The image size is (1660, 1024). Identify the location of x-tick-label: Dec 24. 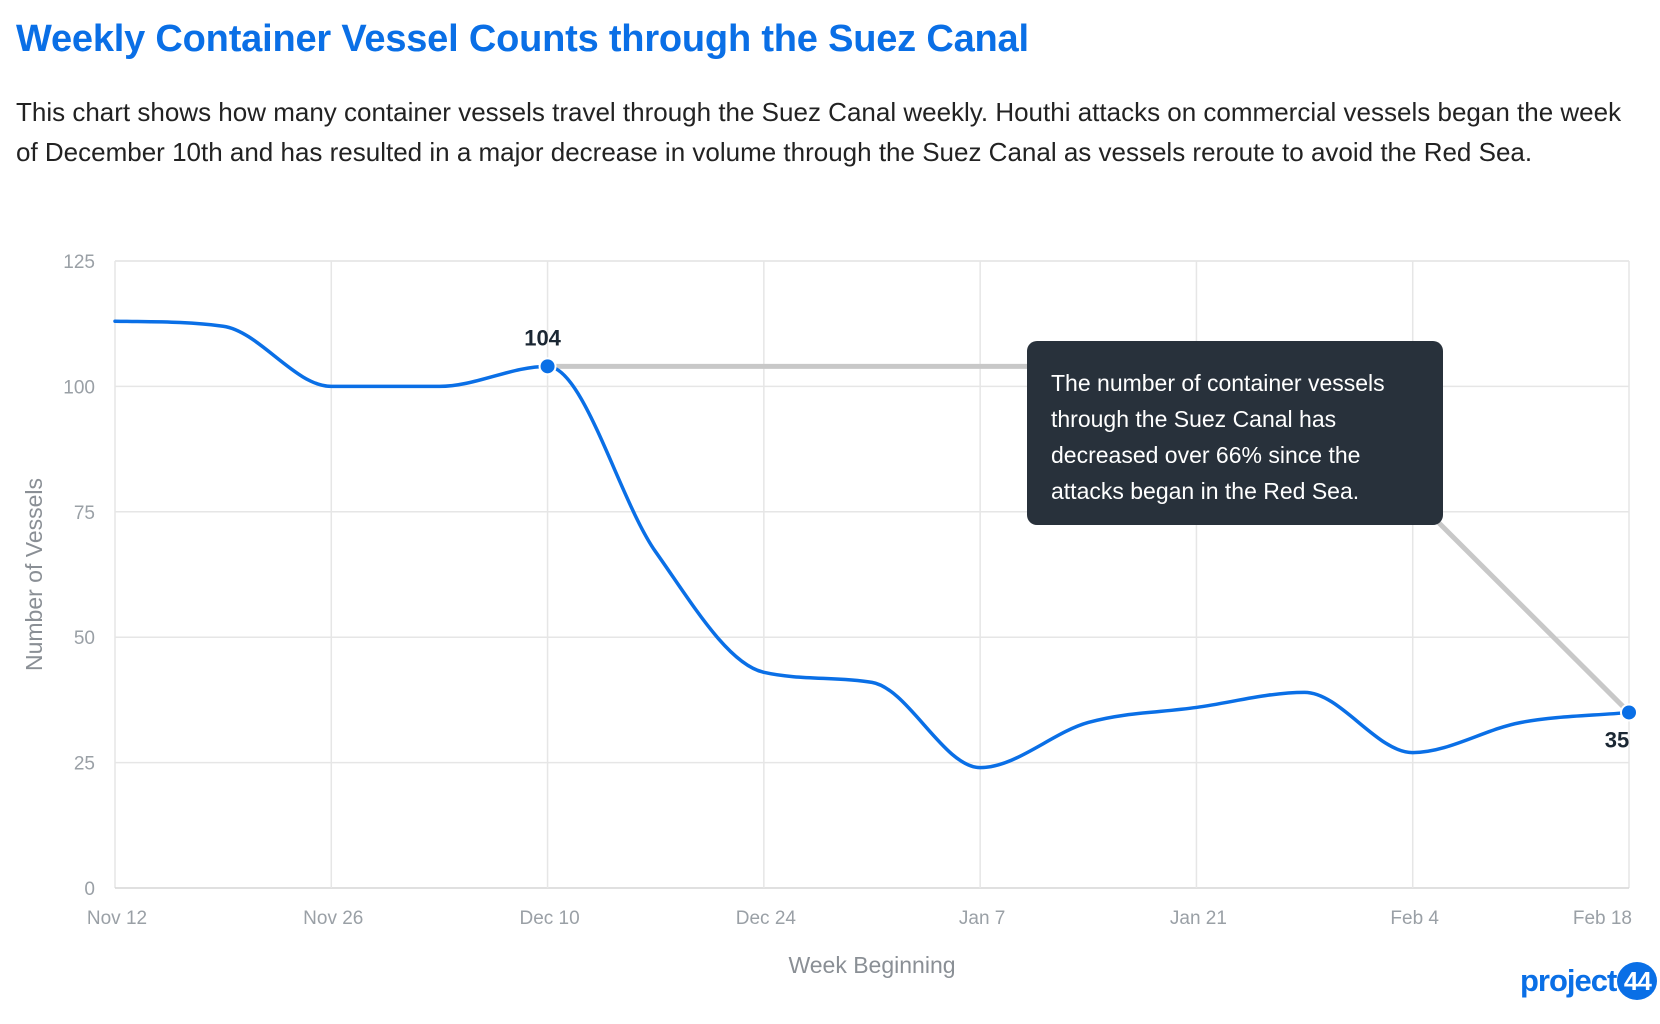
(766, 918).